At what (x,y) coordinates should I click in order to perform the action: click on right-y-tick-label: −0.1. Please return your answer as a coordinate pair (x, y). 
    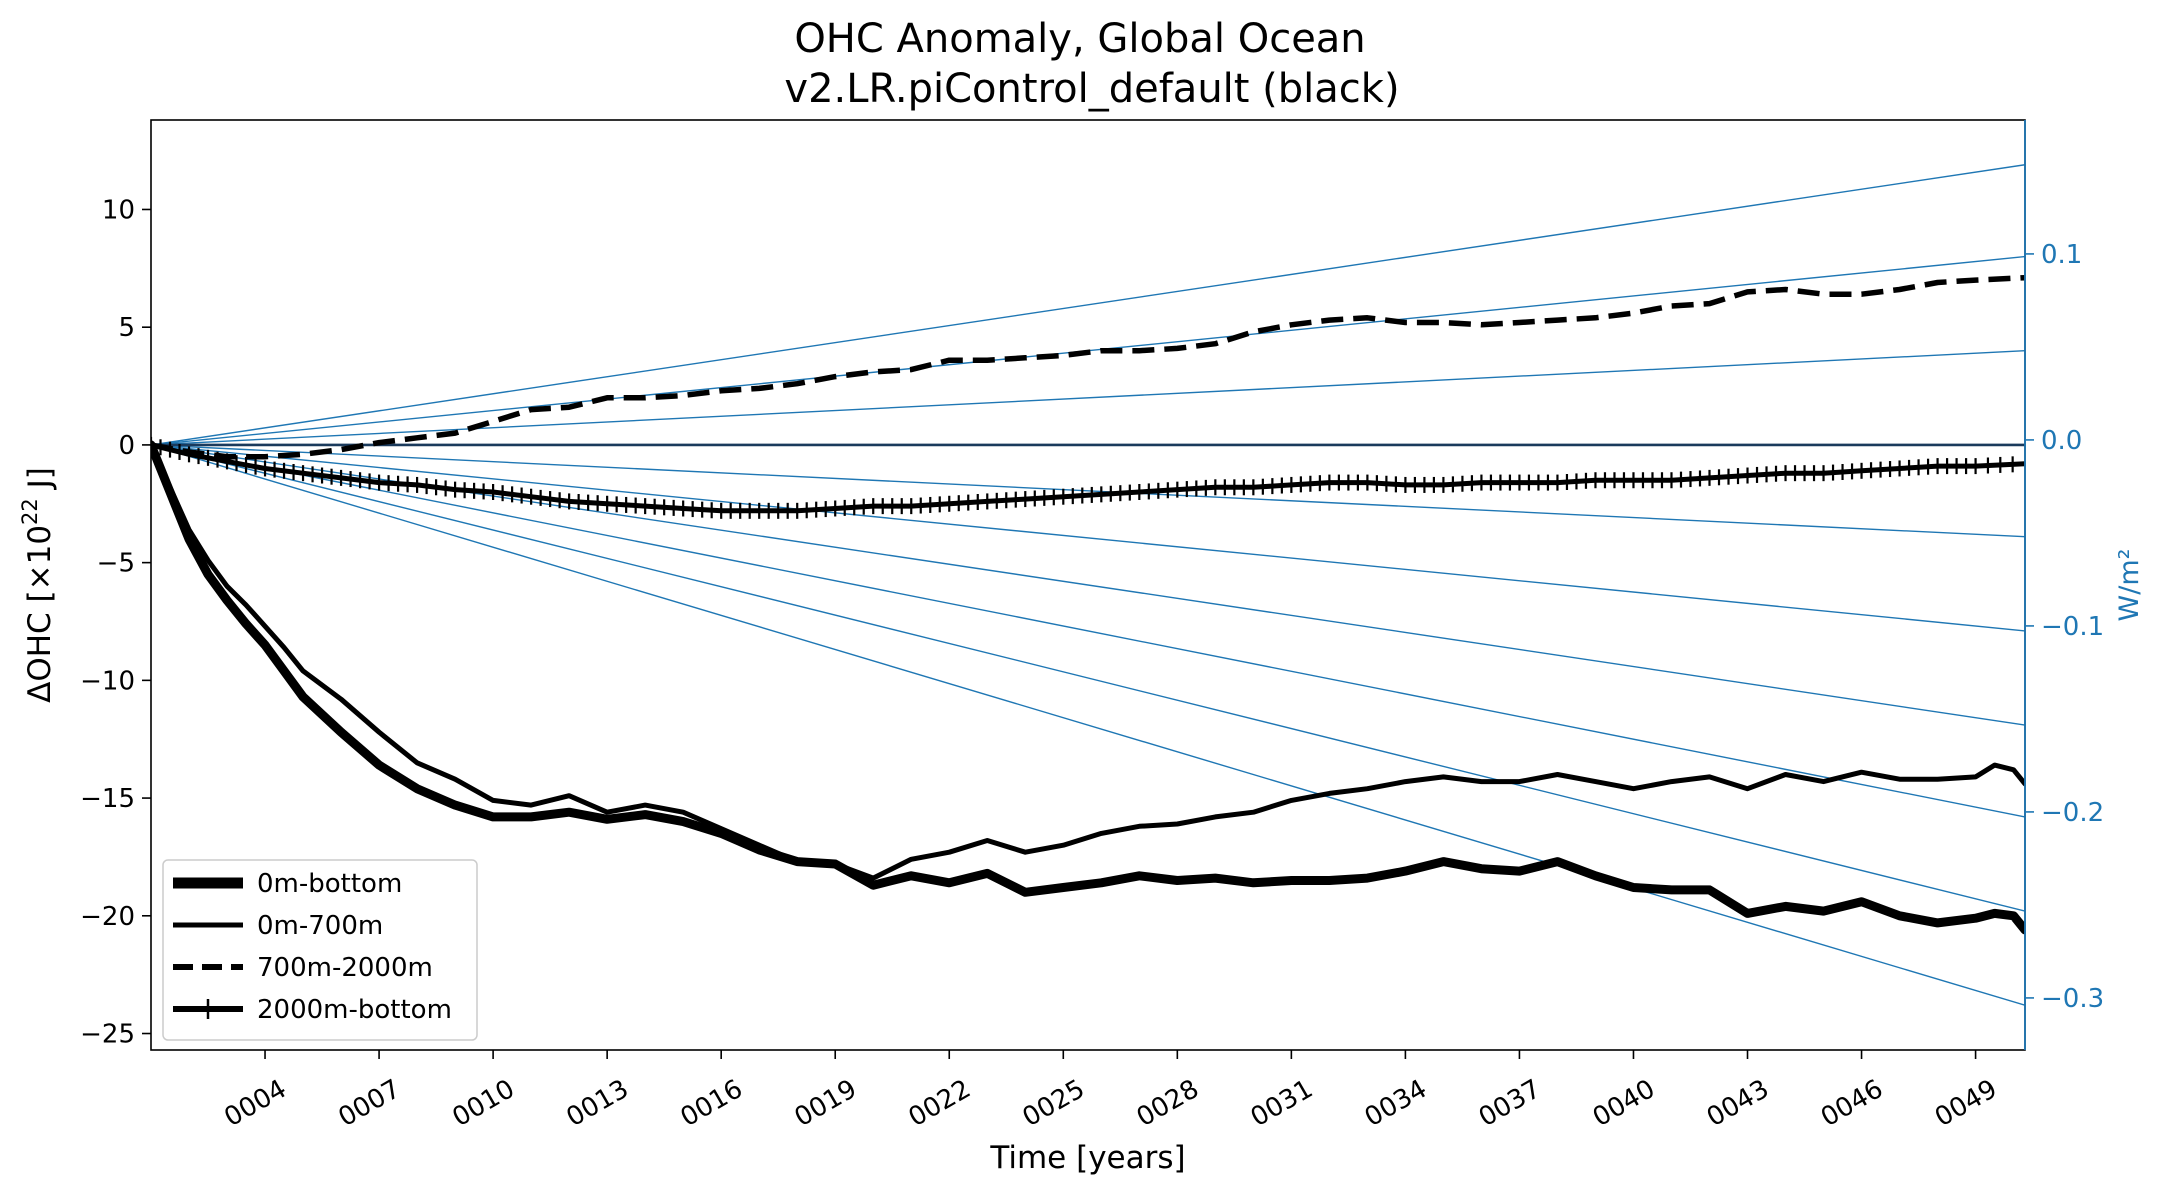
    Looking at the image, I should click on (2072, 627).